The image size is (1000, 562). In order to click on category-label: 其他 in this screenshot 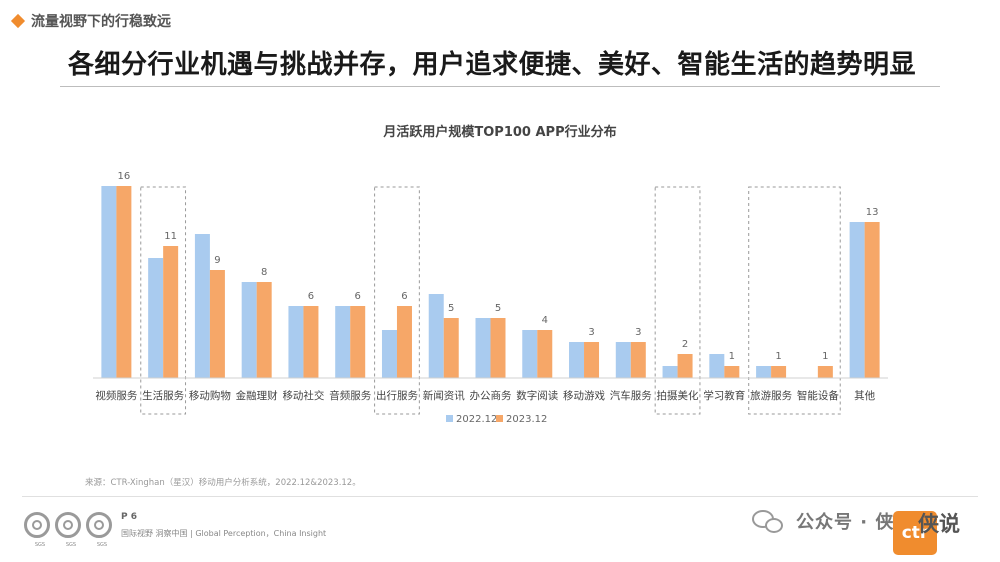, I will do `click(864, 395)`.